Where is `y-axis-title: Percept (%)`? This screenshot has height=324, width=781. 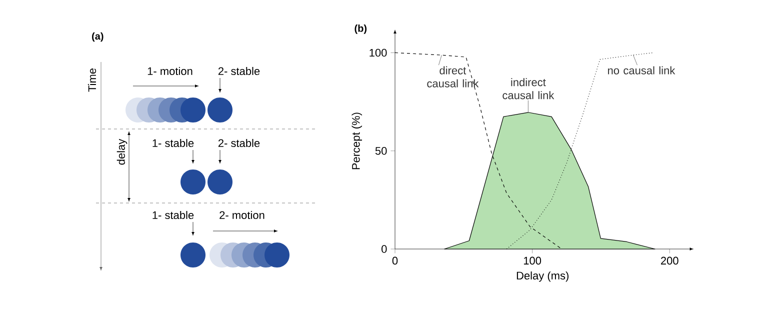 y-axis-title: Percept (%) is located at coordinates (357, 141).